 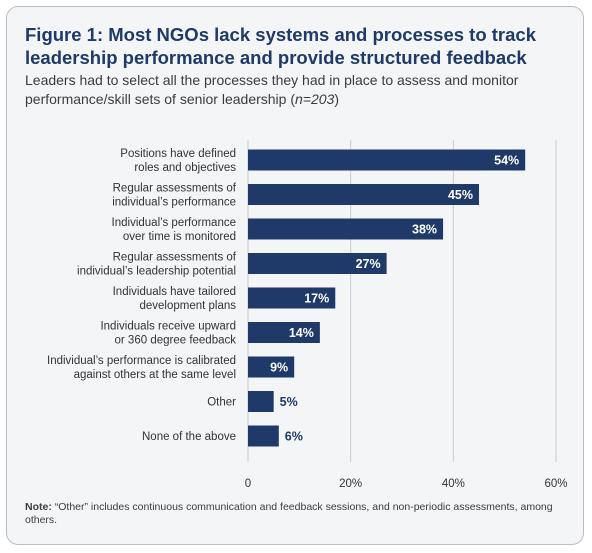 What do you see at coordinates (38, 507) in the screenshot?
I see `note-label: Note:` at bounding box center [38, 507].